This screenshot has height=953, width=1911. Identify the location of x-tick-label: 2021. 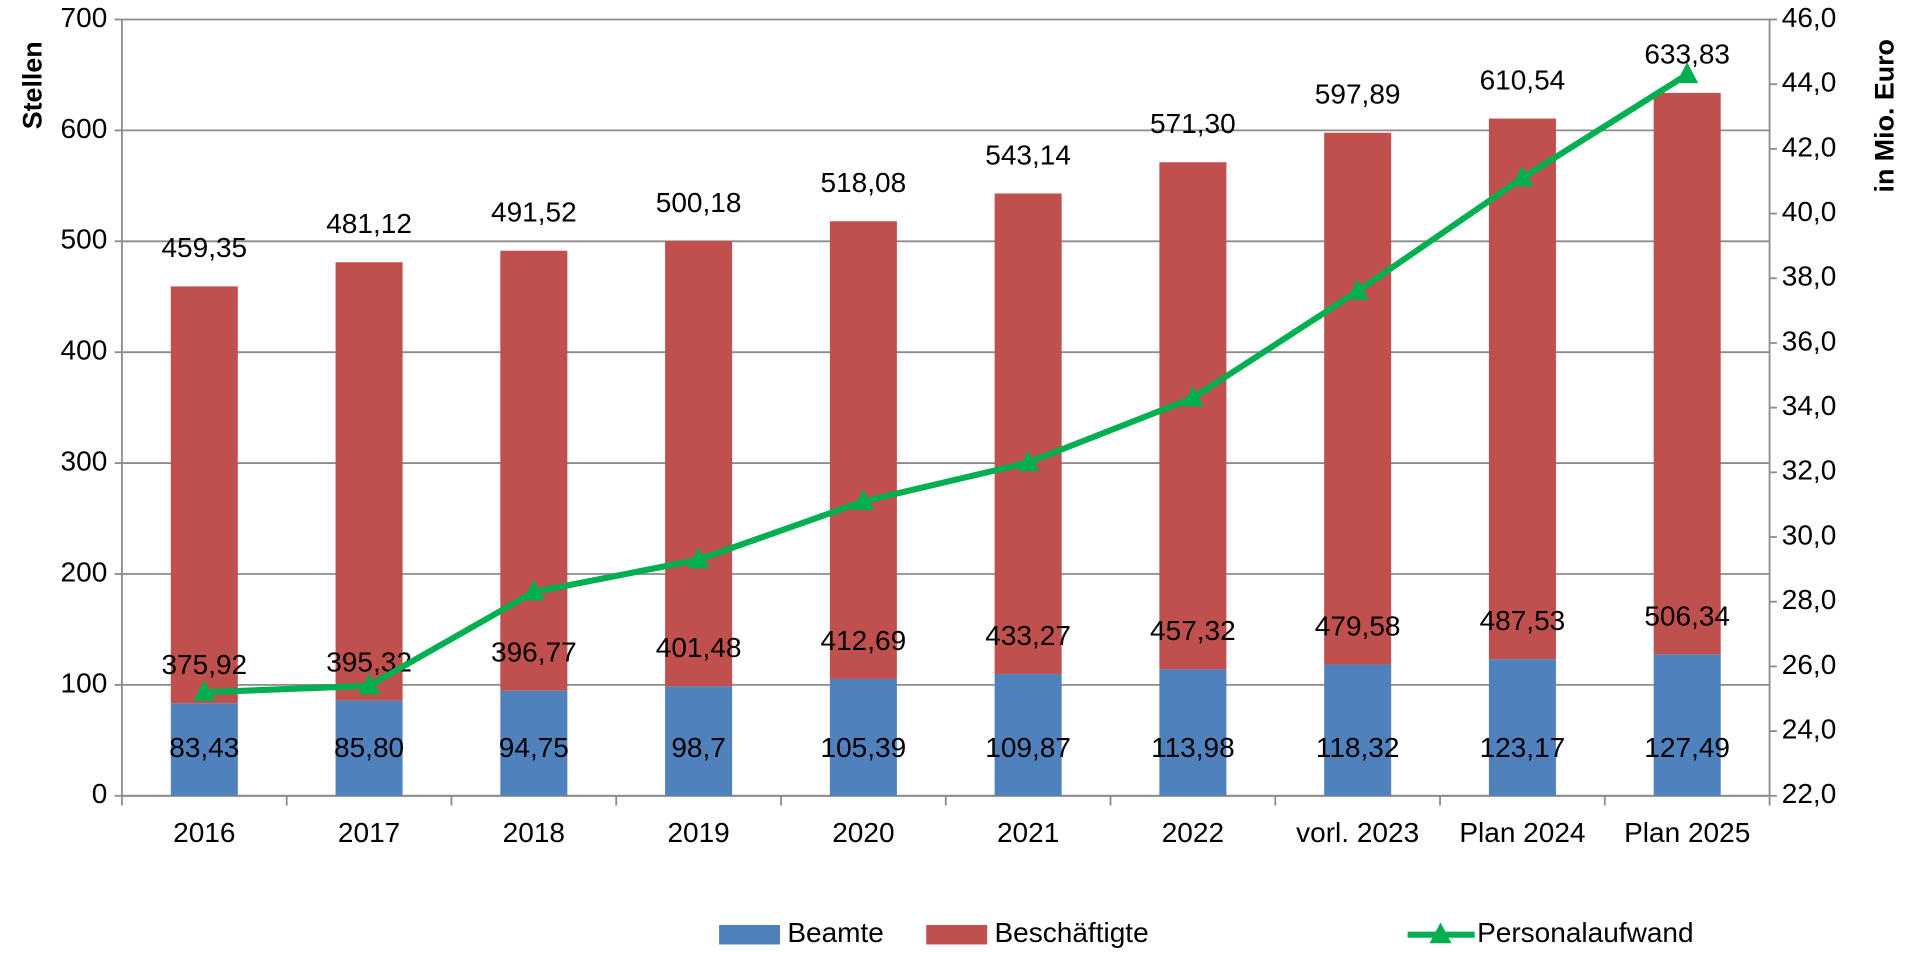
(1028, 832).